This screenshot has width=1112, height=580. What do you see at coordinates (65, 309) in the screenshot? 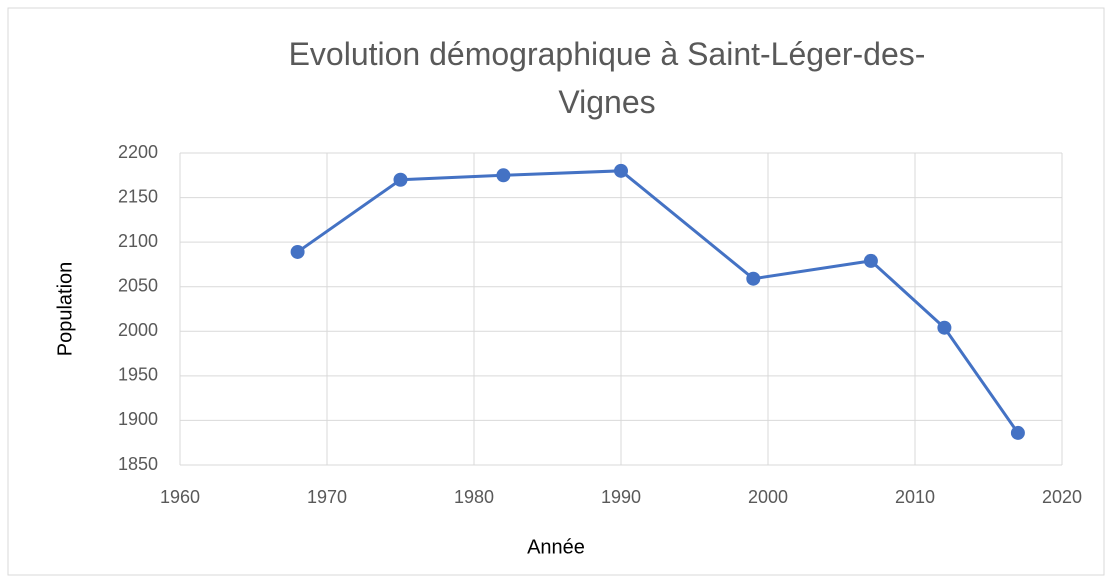
I see `y-axis-label: Population` at bounding box center [65, 309].